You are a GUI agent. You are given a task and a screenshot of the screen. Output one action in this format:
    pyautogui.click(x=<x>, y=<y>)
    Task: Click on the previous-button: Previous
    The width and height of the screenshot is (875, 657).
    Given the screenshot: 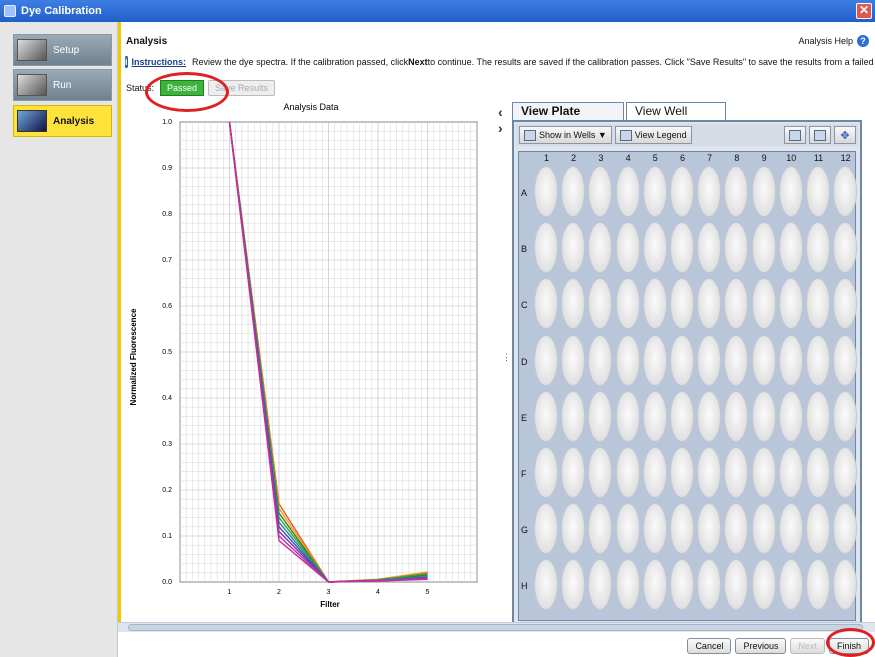 What is the action you would take?
    pyautogui.click(x=761, y=646)
    